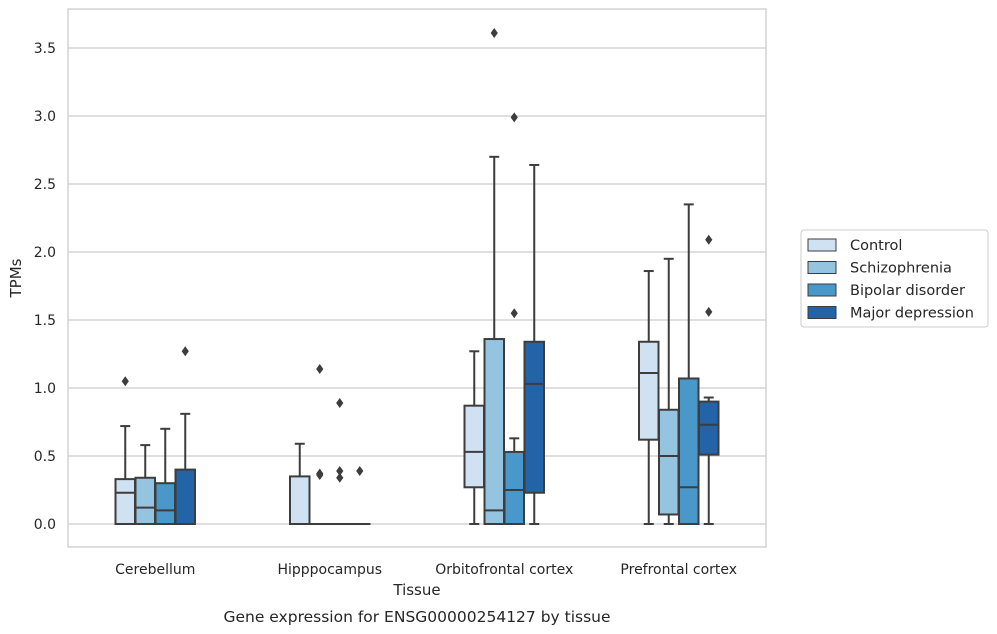 This screenshot has width=997, height=634. I want to click on x-tick-label: Hipppocampus, so click(329, 570).